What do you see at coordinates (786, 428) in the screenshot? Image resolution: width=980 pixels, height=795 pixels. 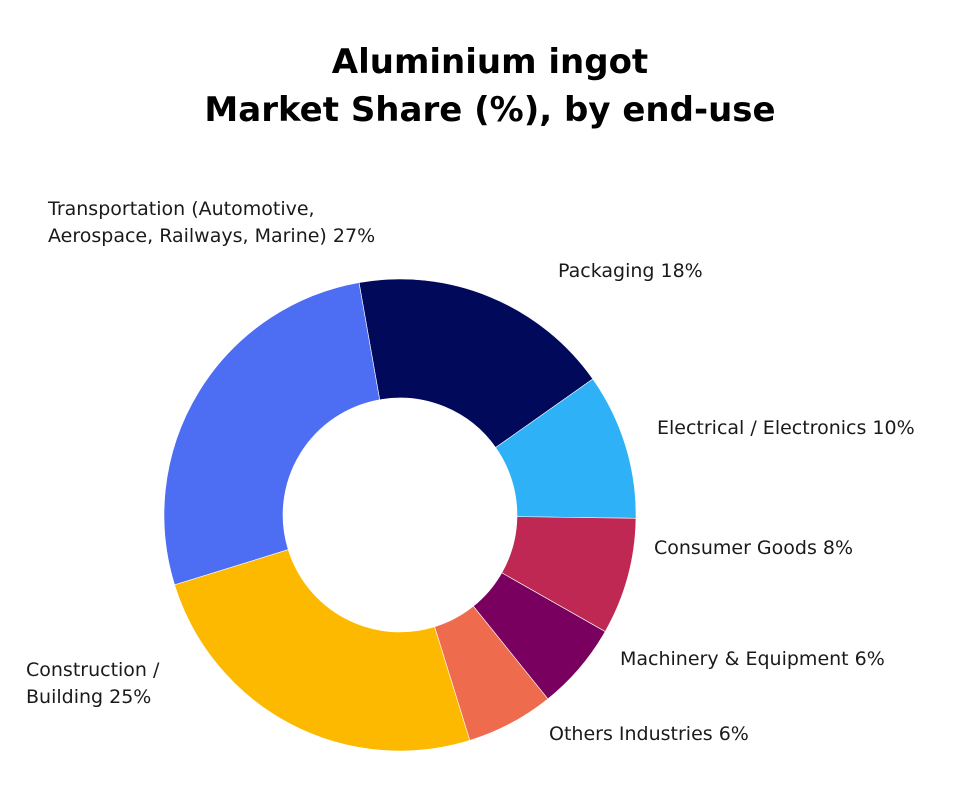 I see `label-electrical-electronics: Electrical / Electronics 10%` at bounding box center [786, 428].